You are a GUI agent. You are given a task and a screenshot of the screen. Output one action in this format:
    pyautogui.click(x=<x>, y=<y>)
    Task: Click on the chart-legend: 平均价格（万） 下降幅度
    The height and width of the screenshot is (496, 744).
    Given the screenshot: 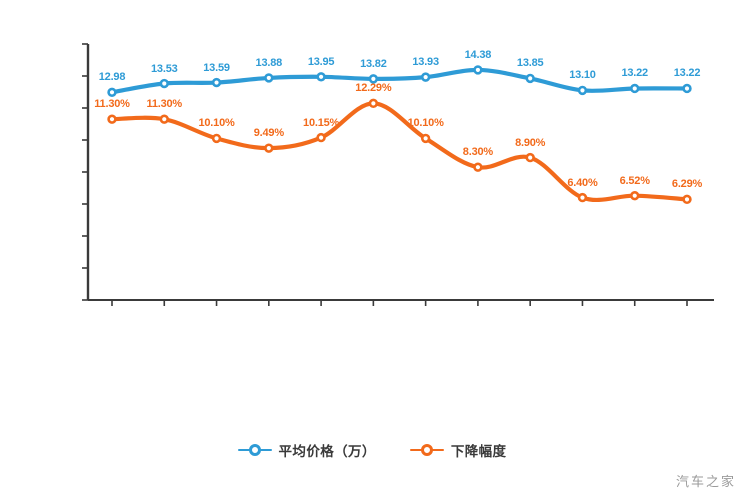 What is the action you would take?
    pyautogui.click(x=372, y=450)
    